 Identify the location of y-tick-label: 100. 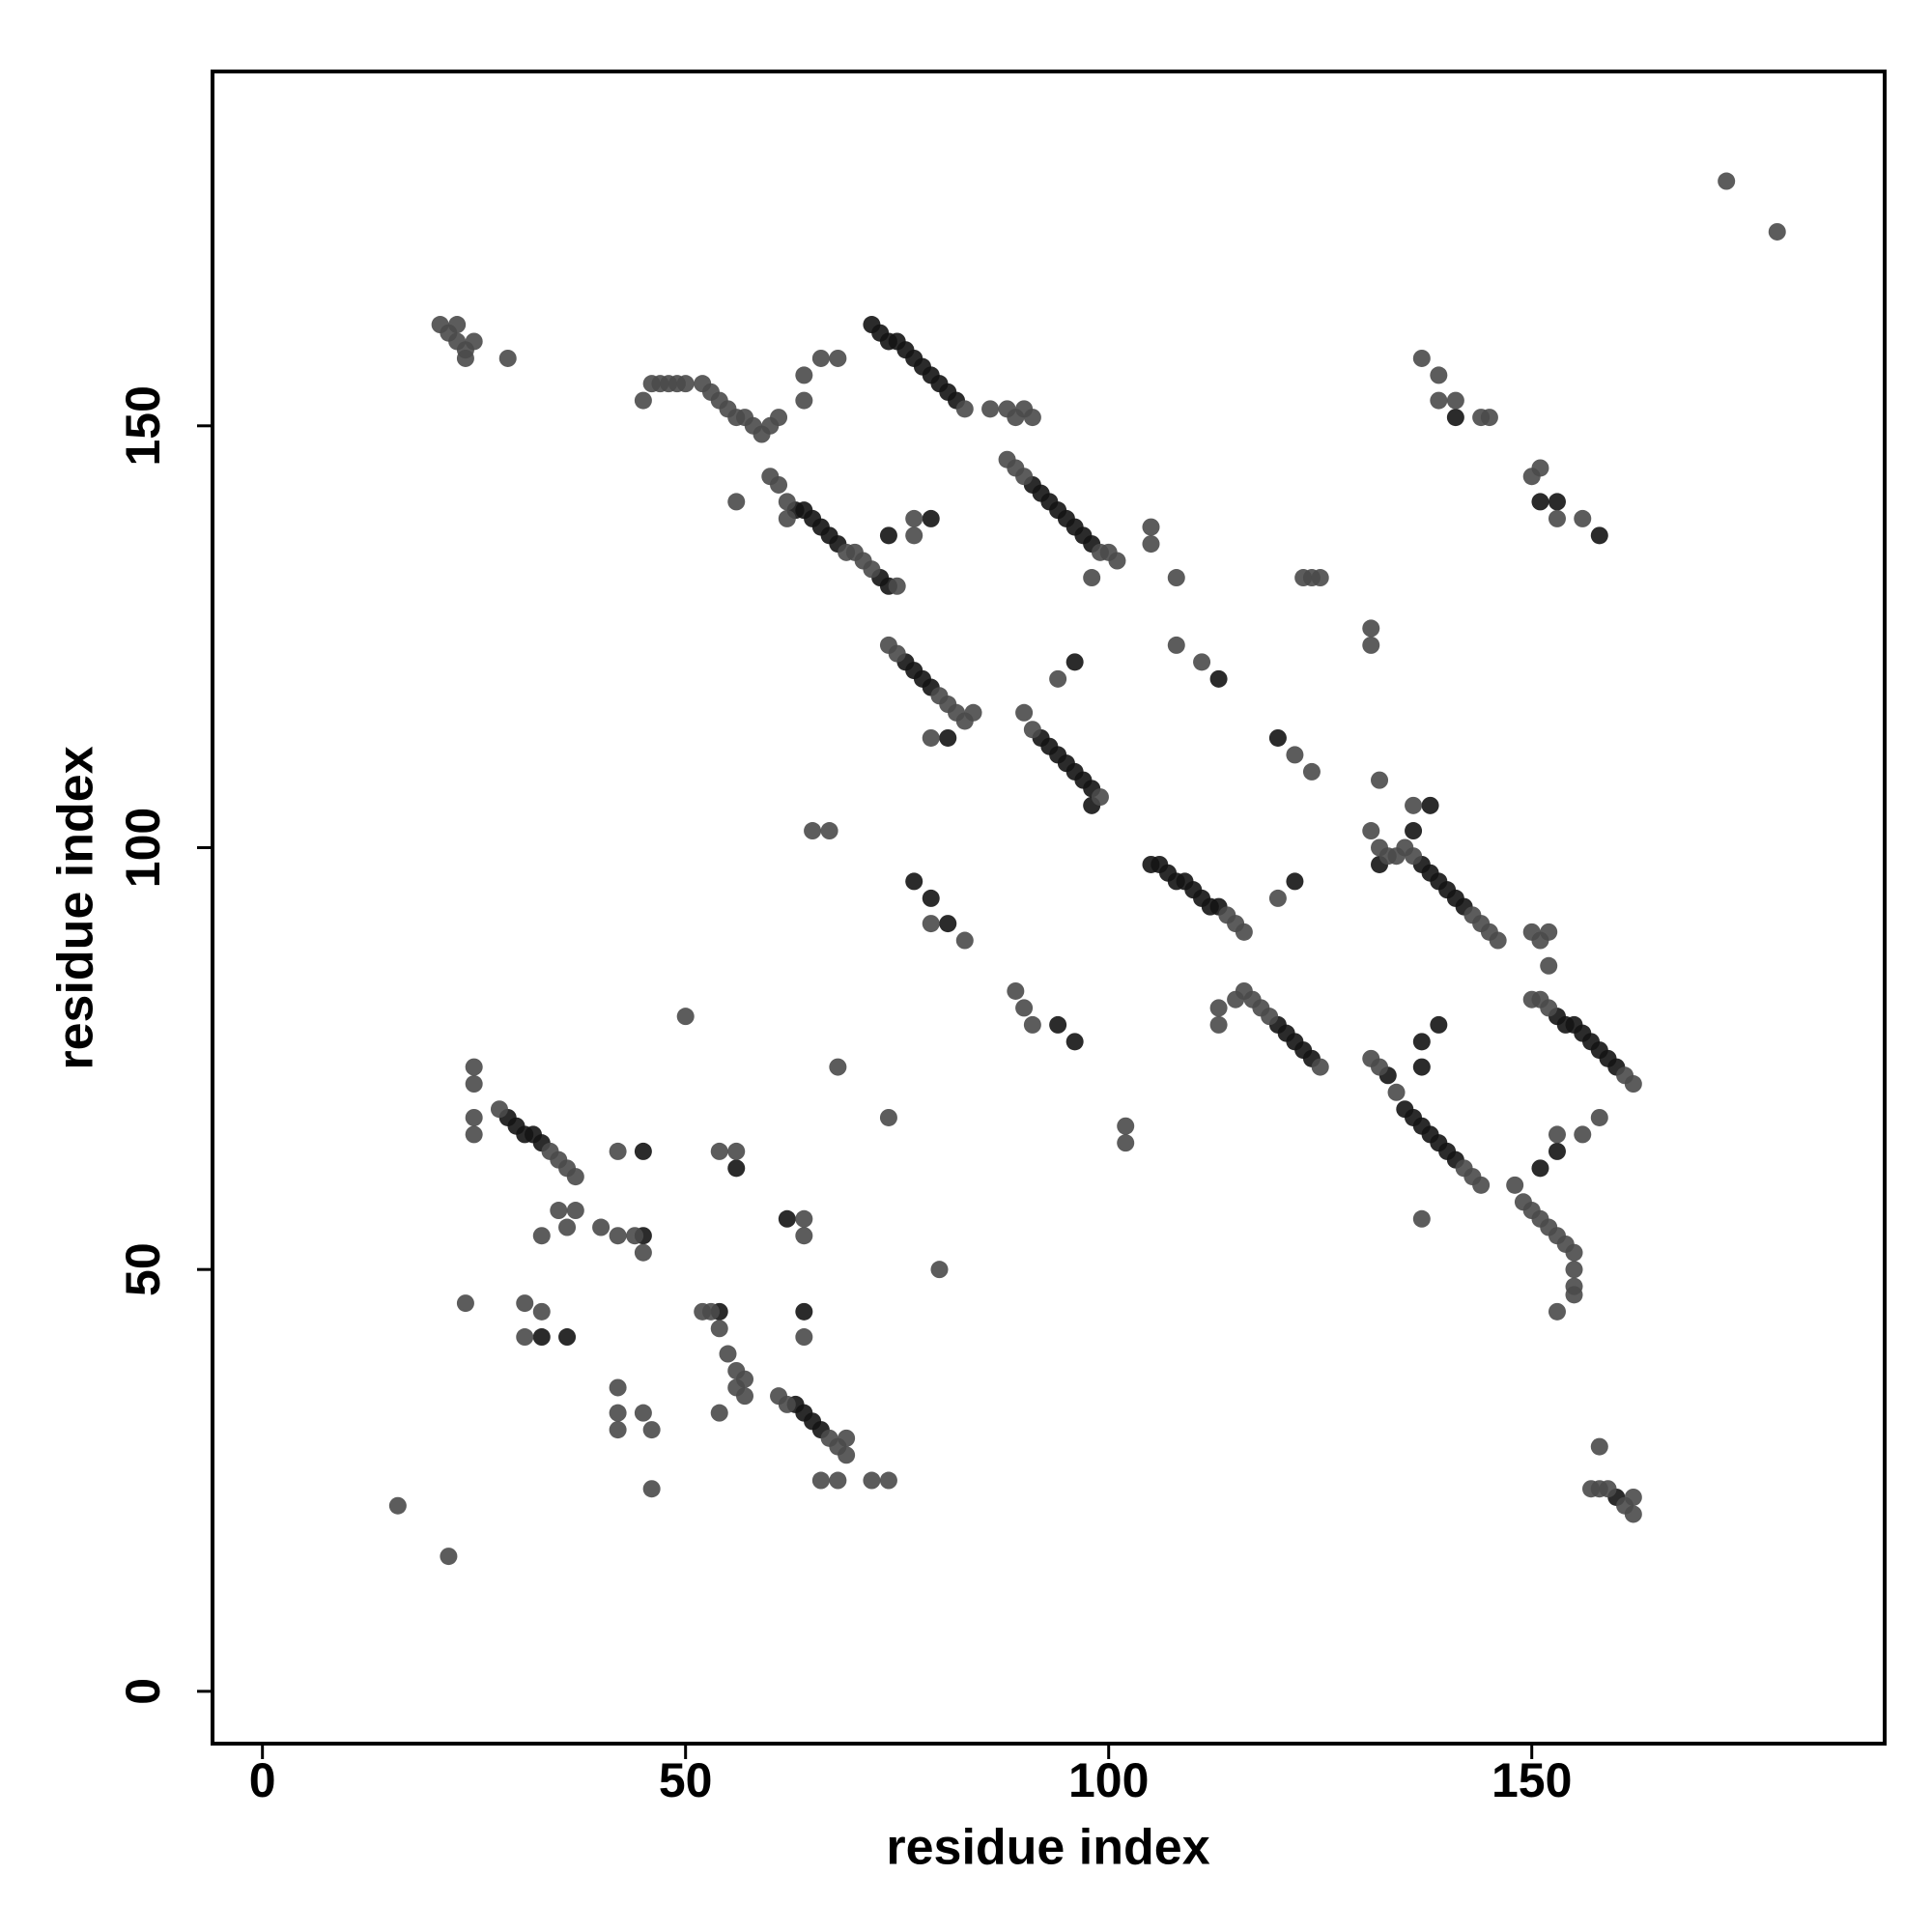
(143, 848).